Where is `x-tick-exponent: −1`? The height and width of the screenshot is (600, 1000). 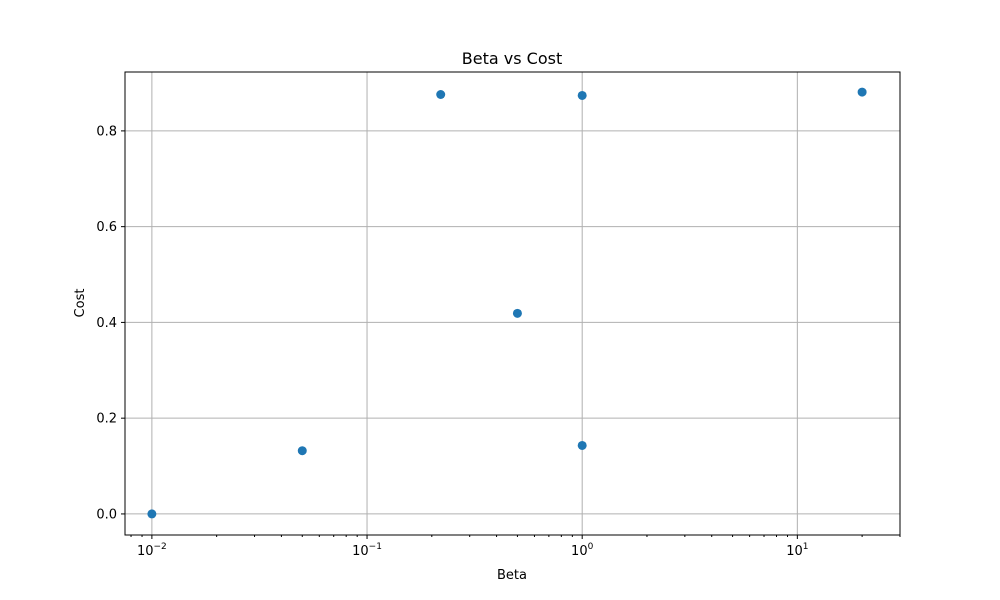
x-tick-exponent: −1 is located at coordinates (375, 547).